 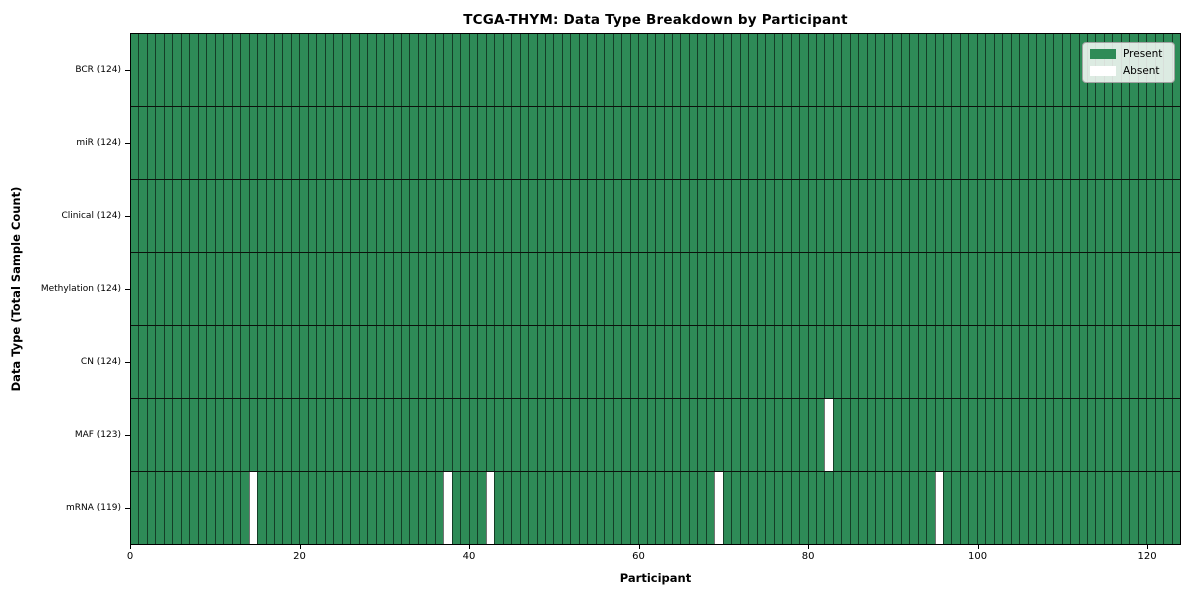 I want to click on y-tick-label: Methylation (124), so click(x=80, y=289).